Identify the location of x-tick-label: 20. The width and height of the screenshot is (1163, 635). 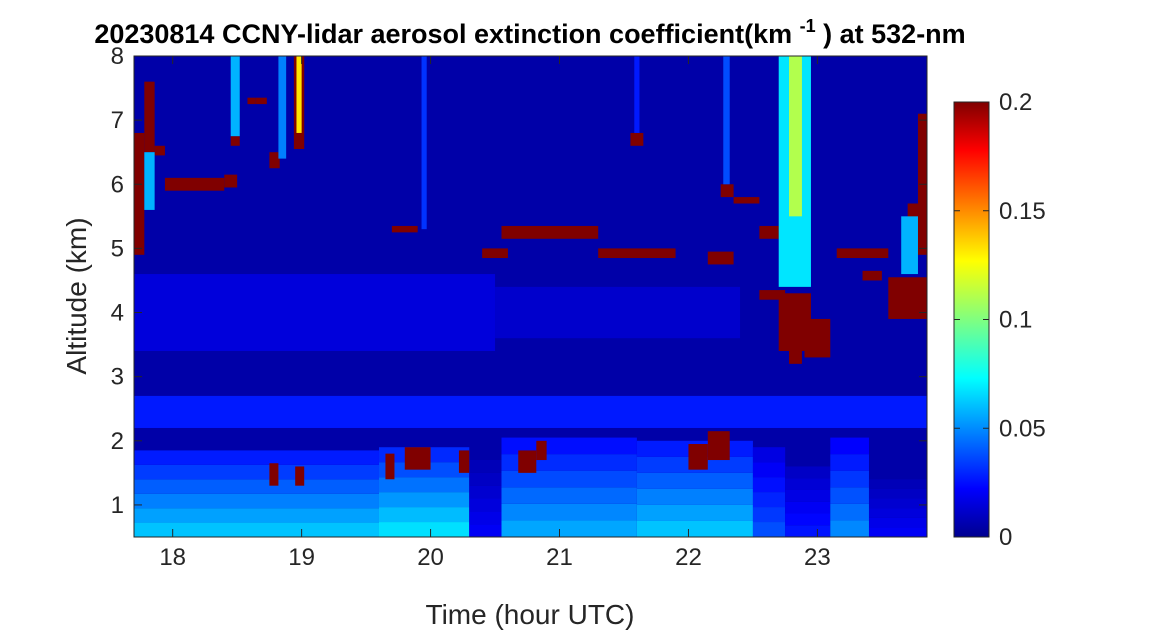
(430, 557).